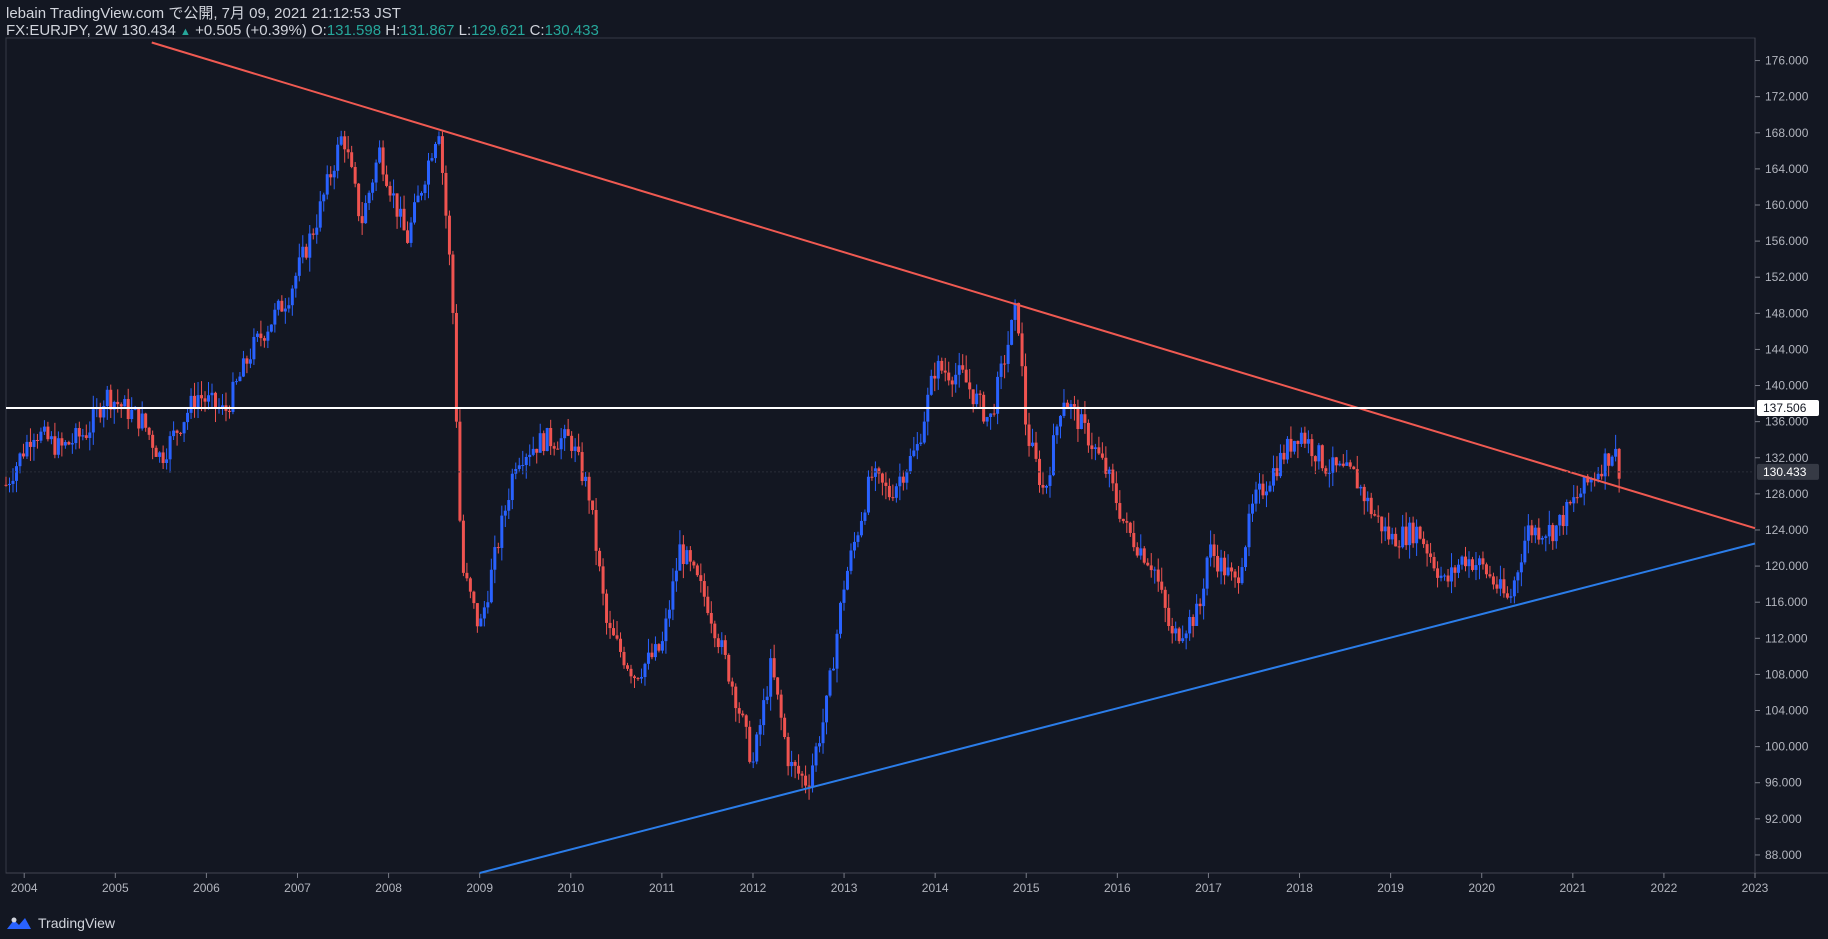 The height and width of the screenshot is (939, 1828). Describe the element at coordinates (1785, 408) in the screenshot. I see `horizontal-level-label: 137.506` at that location.